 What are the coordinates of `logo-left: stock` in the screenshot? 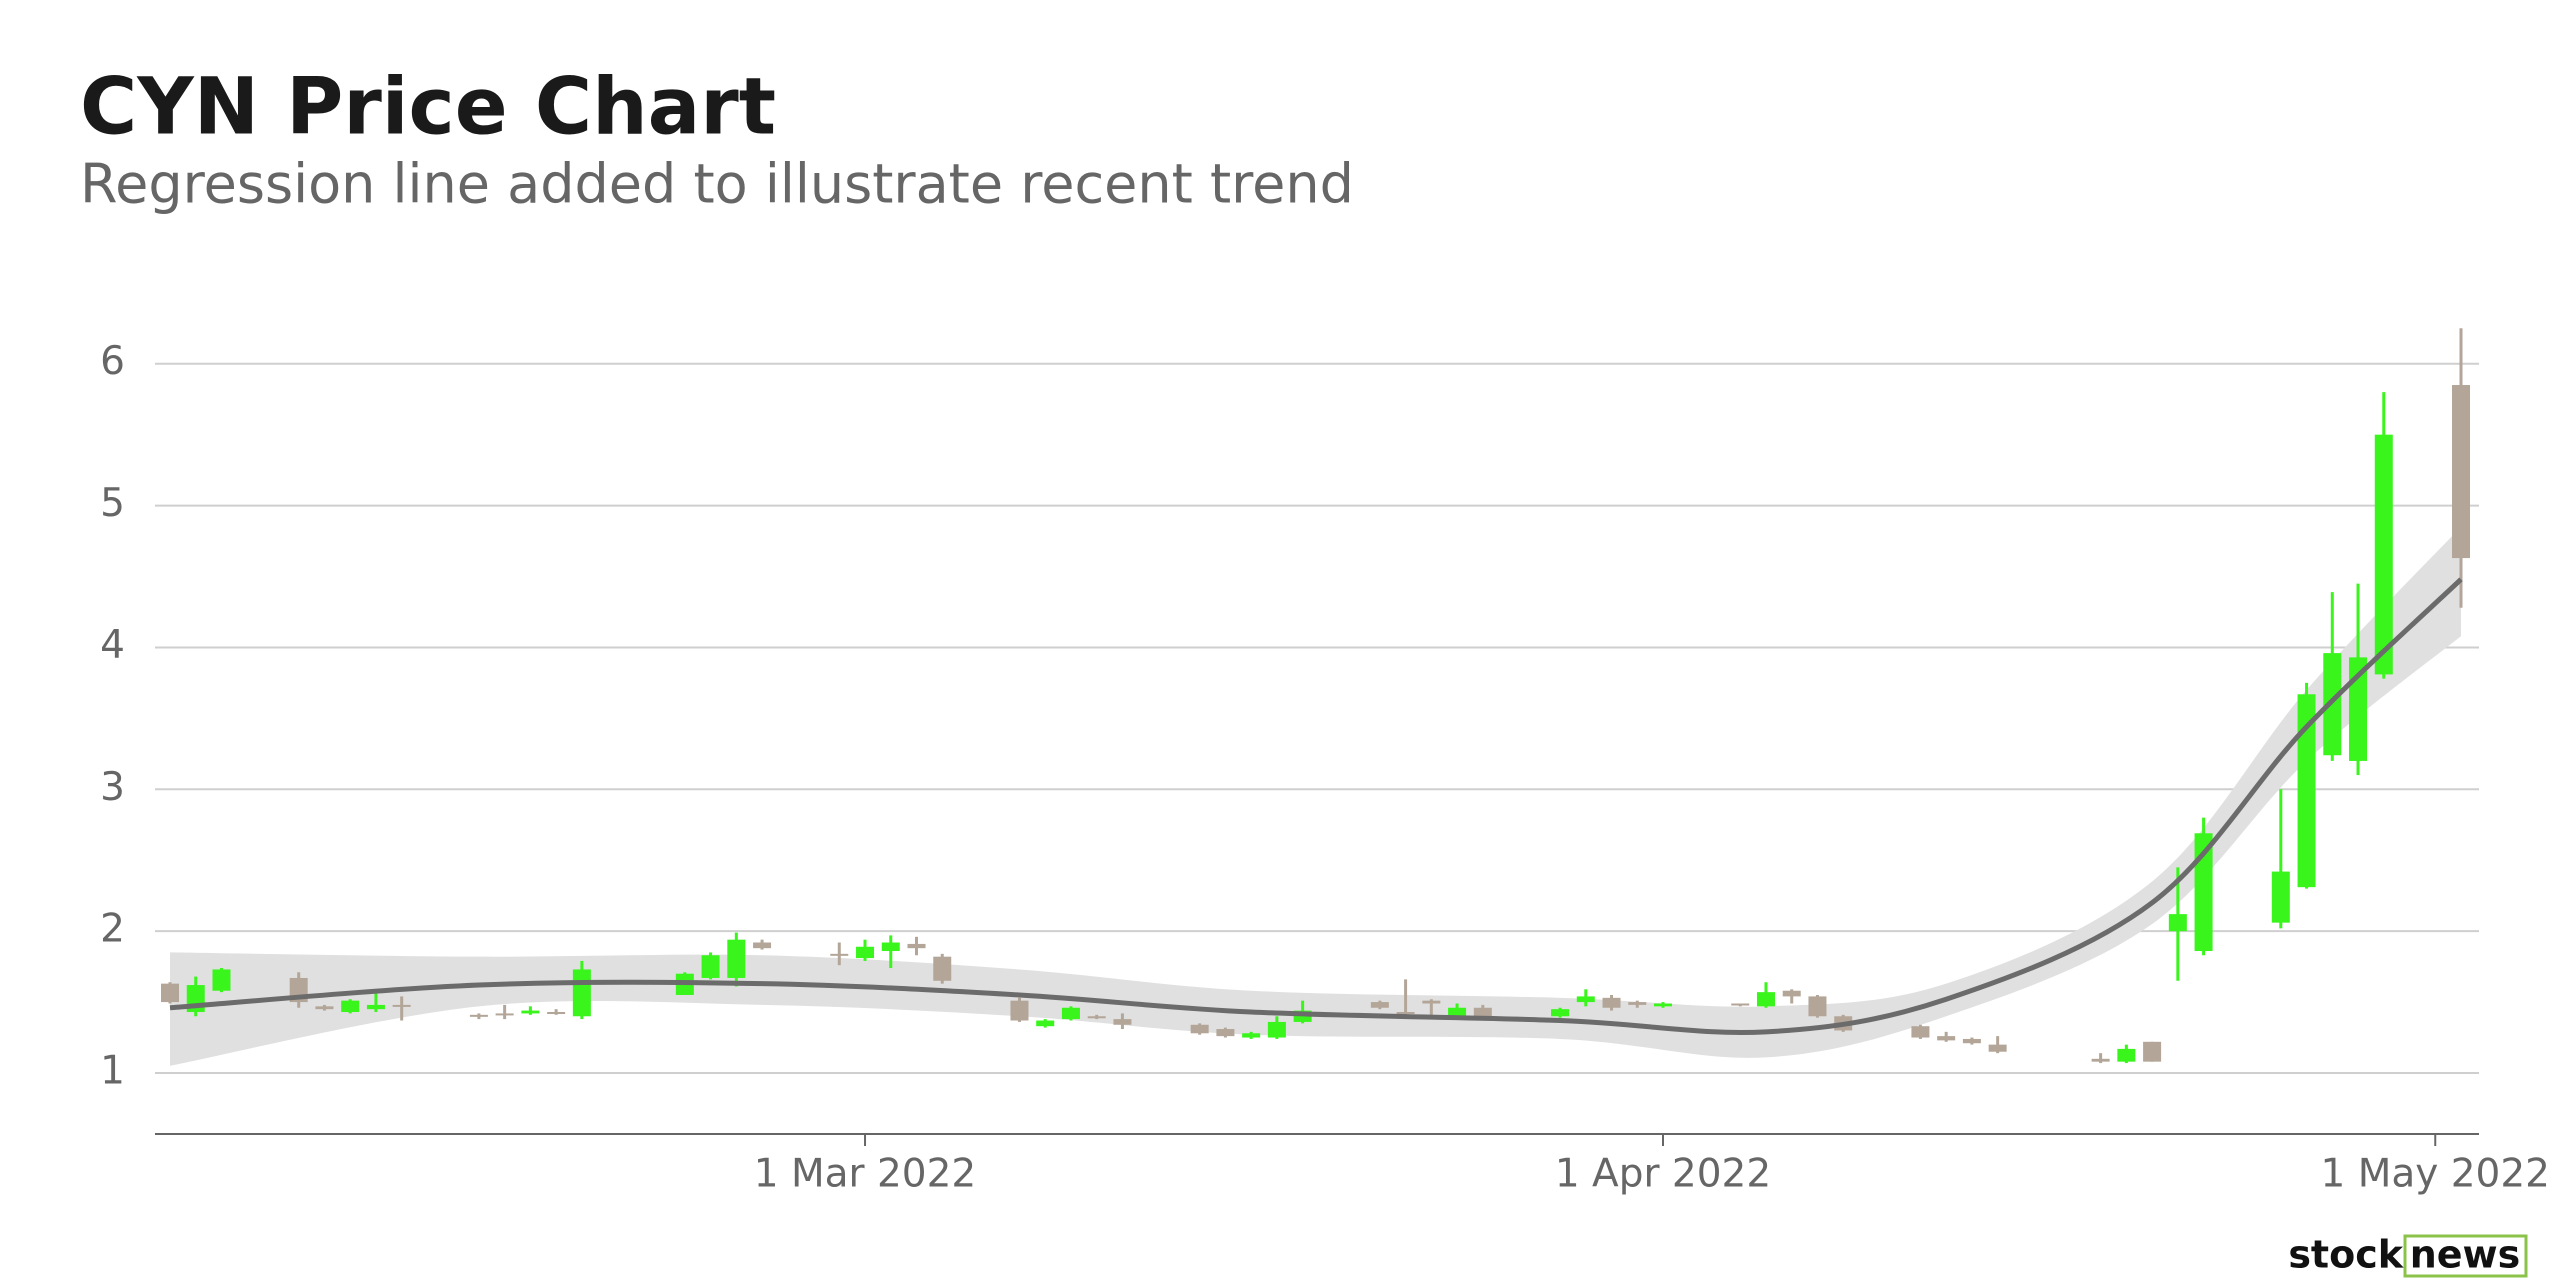 It's located at (2345, 1255).